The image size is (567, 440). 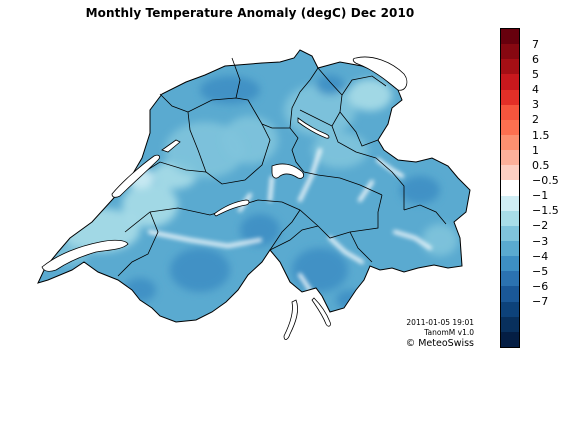 What do you see at coordinates (535, 120) in the screenshot?
I see `legend-label: 2` at bounding box center [535, 120].